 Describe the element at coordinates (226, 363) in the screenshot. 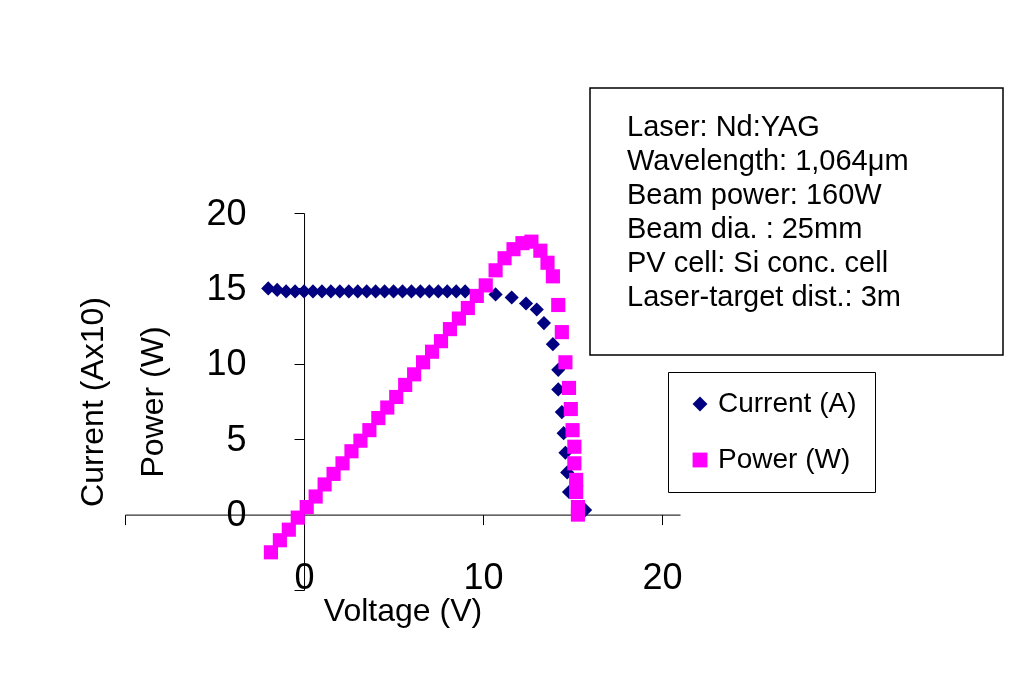

I see `y-tick-label: 10` at that location.